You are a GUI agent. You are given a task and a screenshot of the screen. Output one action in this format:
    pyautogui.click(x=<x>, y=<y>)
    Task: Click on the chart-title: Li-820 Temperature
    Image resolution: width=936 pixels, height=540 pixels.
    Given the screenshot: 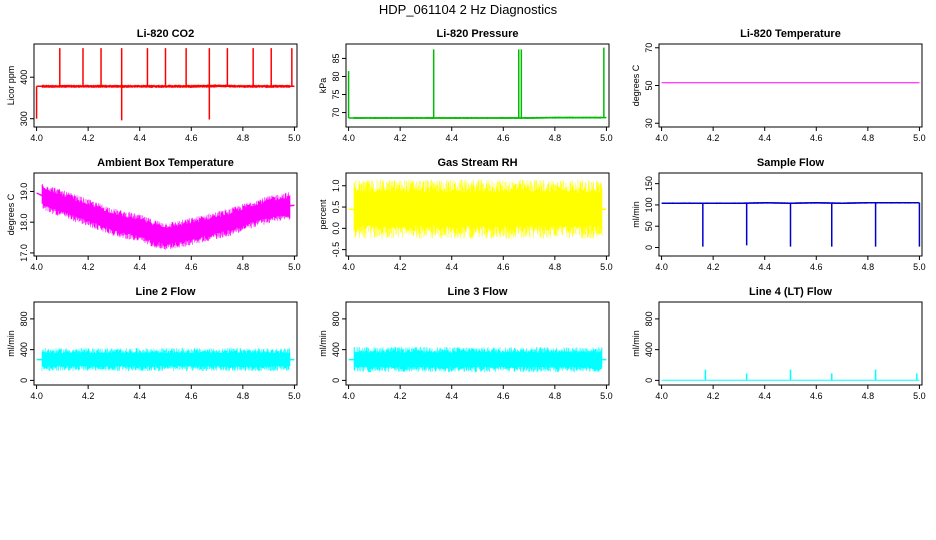 What is the action you would take?
    pyautogui.click(x=790, y=34)
    